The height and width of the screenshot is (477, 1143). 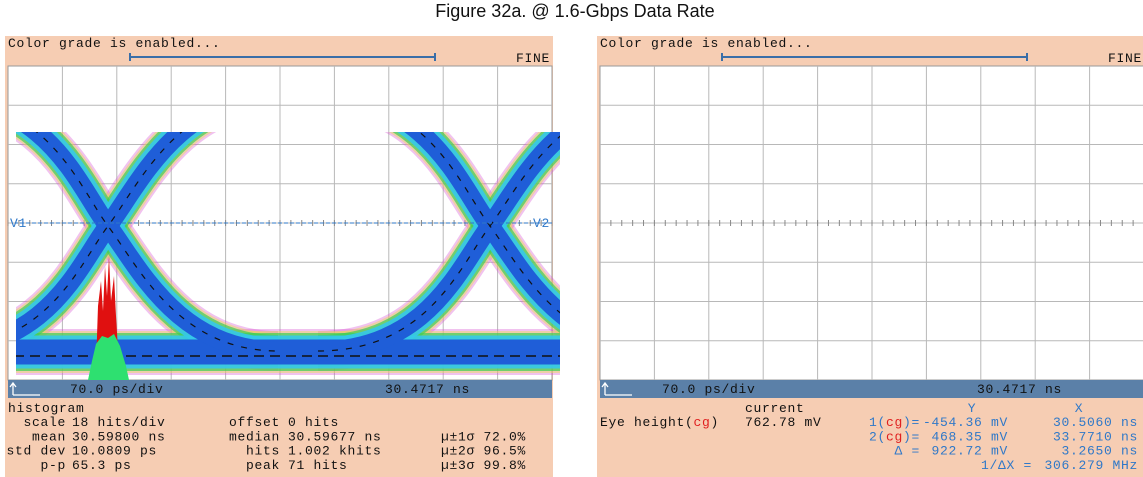 I want to click on histogram-stat: µ±2σ, so click(x=458, y=451).